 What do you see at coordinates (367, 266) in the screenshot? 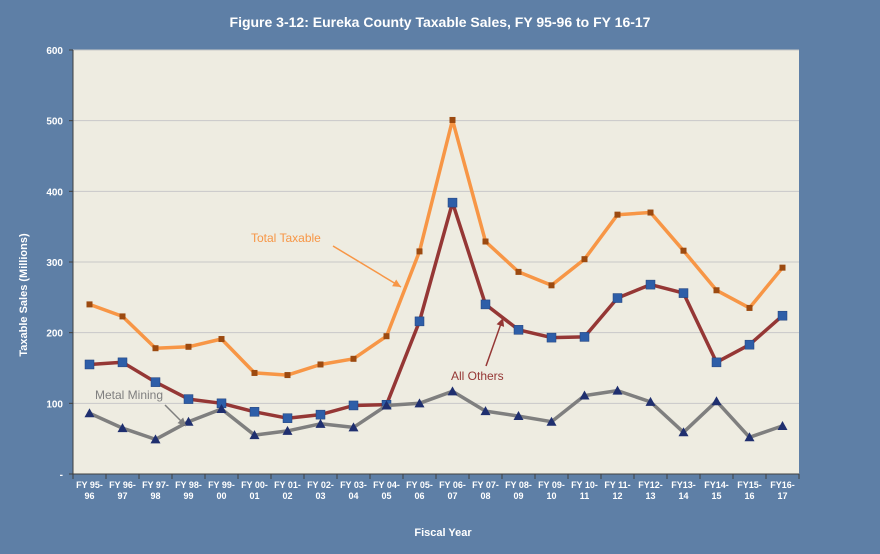
I see `total-taxable-annotation-arrow` at bounding box center [367, 266].